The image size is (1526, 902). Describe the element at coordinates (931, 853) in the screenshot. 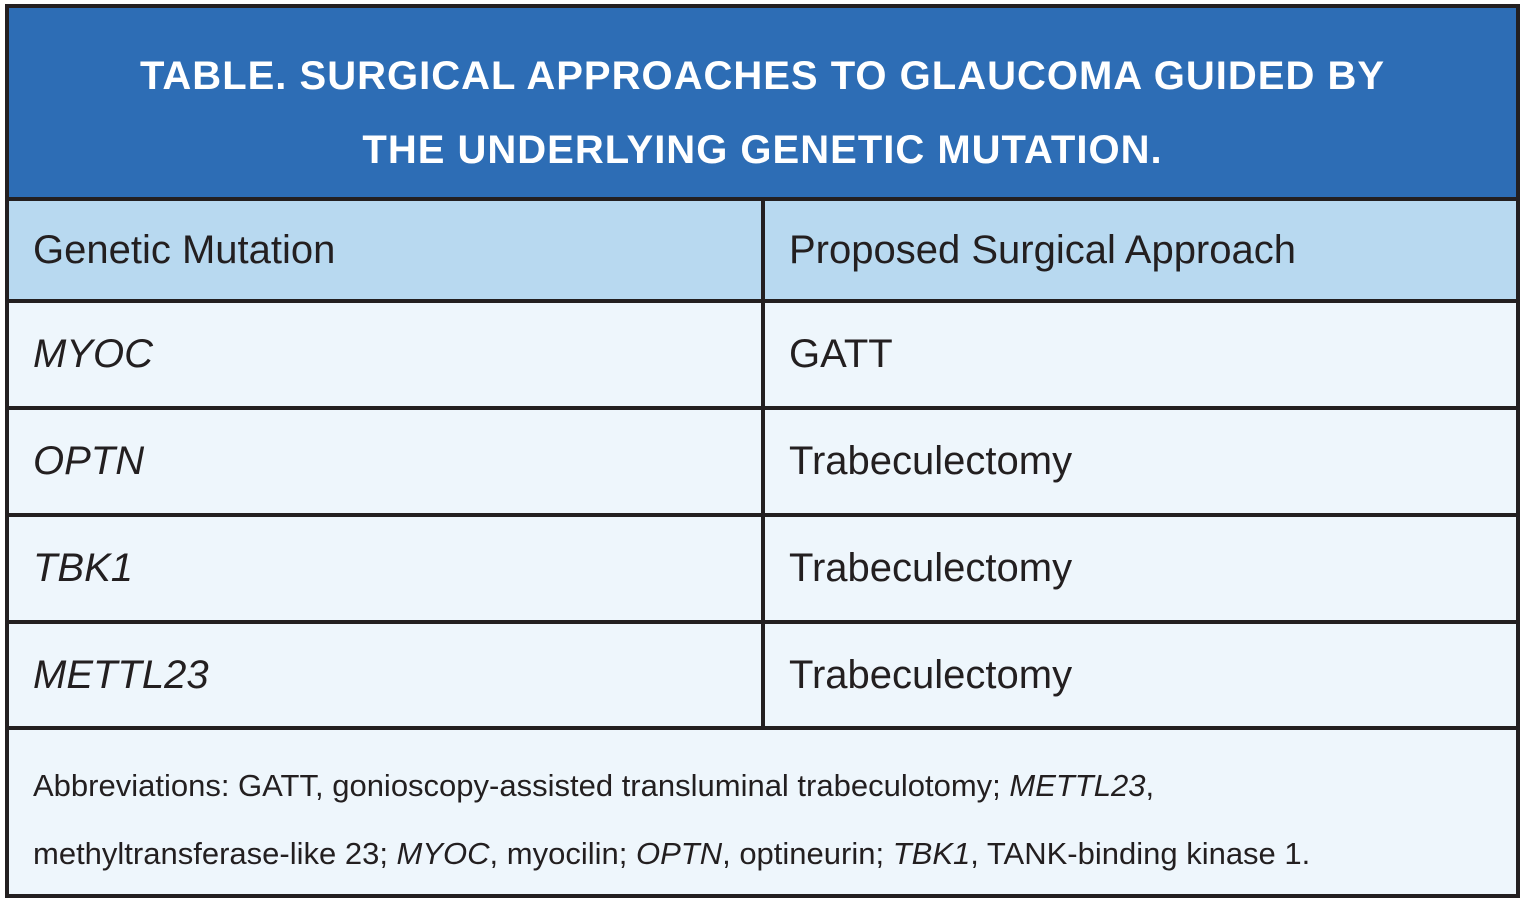

I see `footnote-gene: TBK1` at that location.